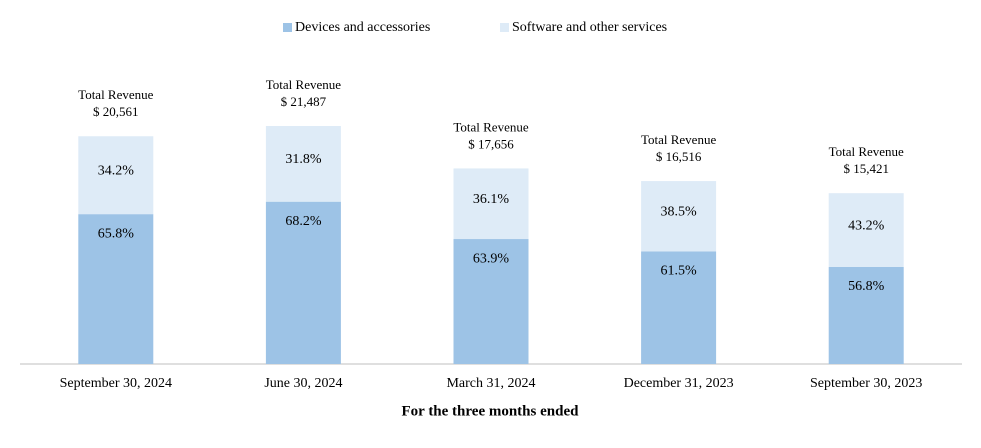  What do you see at coordinates (866, 383) in the screenshot?
I see `x-tick-label: September 30, 2023` at bounding box center [866, 383].